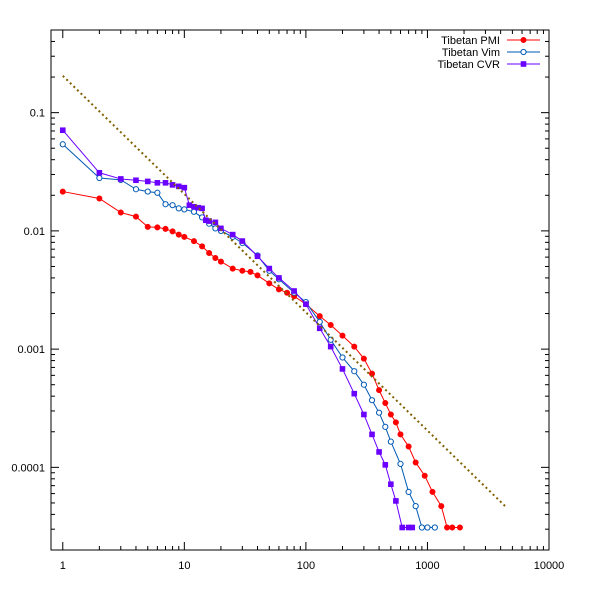 This screenshot has height=600, width=600. I want to click on y-tick-label: 0.001, so click(31, 350).